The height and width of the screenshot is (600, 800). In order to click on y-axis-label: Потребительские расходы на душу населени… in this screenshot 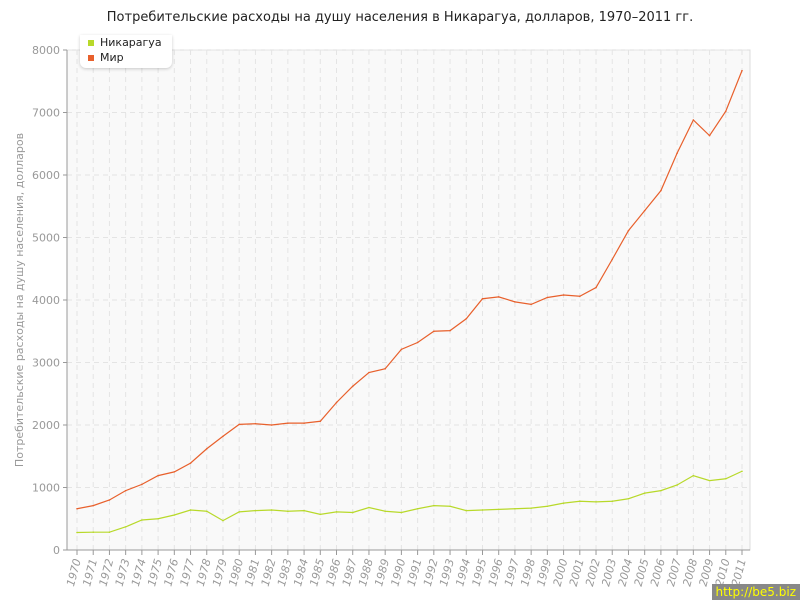, I will do `click(19, 300)`.